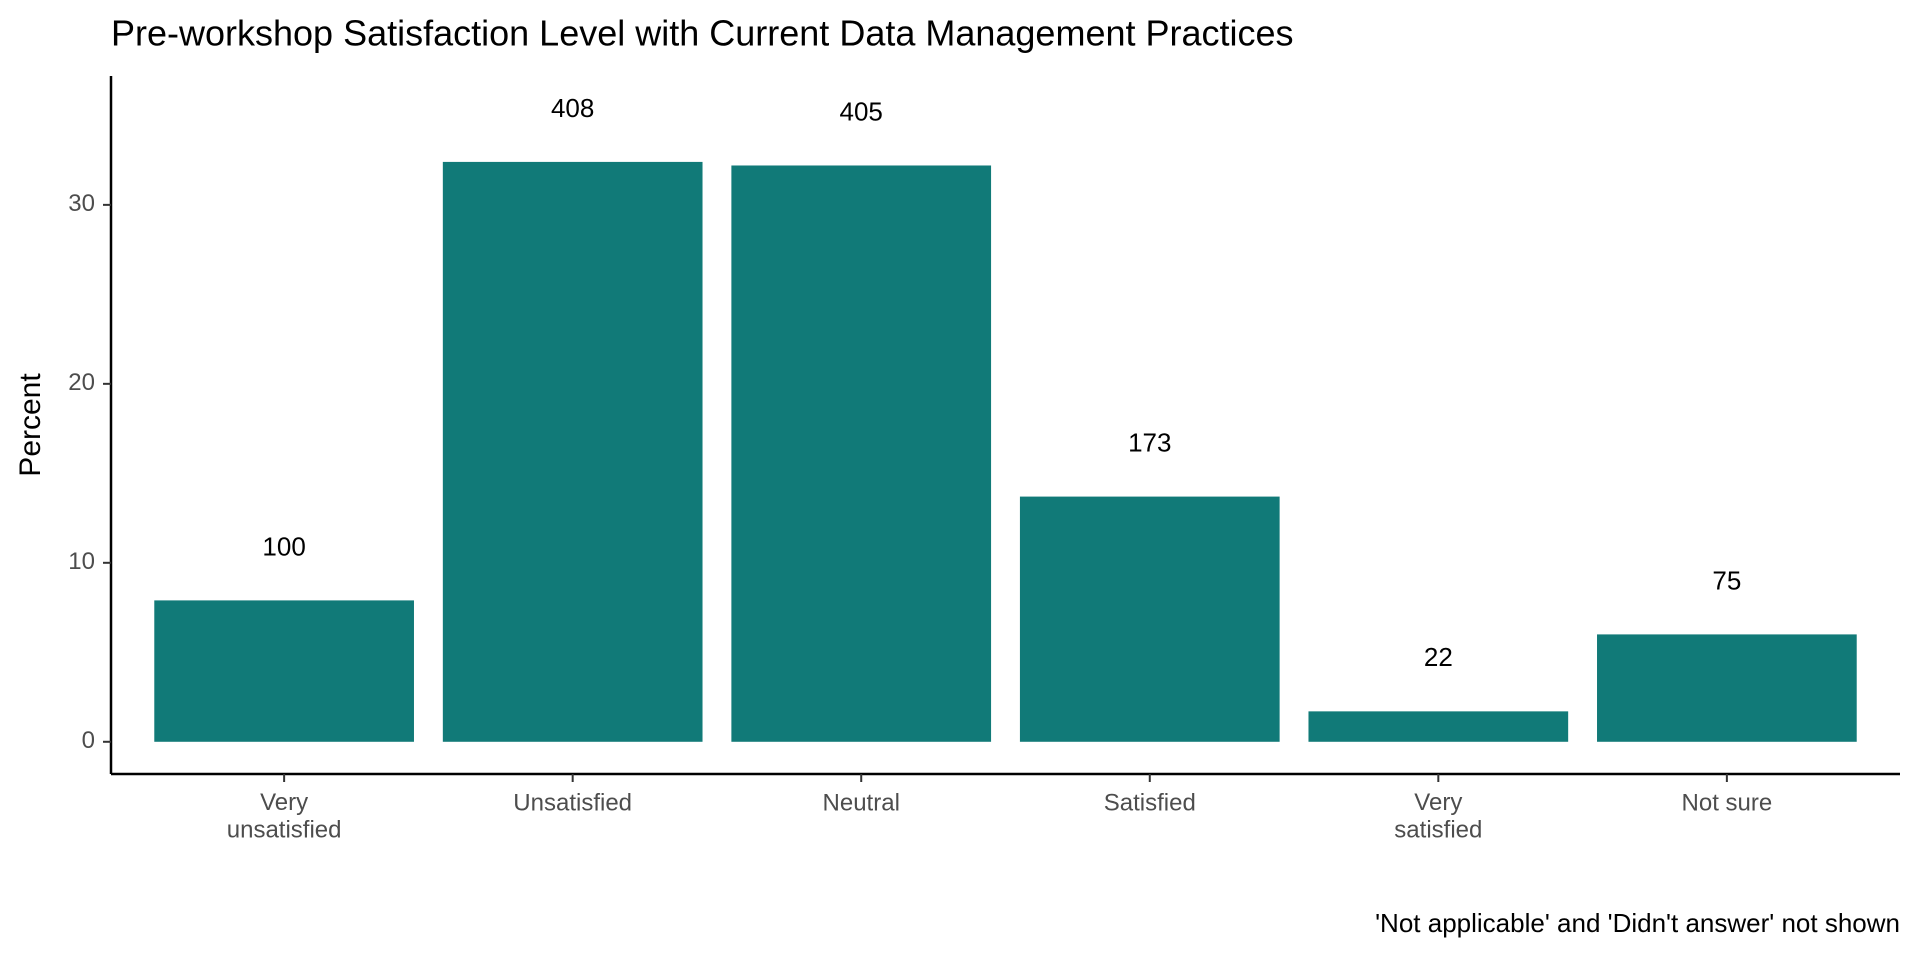 The height and width of the screenshot is (960, 1920). I want to click on count-label: 405, so click(861, 111).